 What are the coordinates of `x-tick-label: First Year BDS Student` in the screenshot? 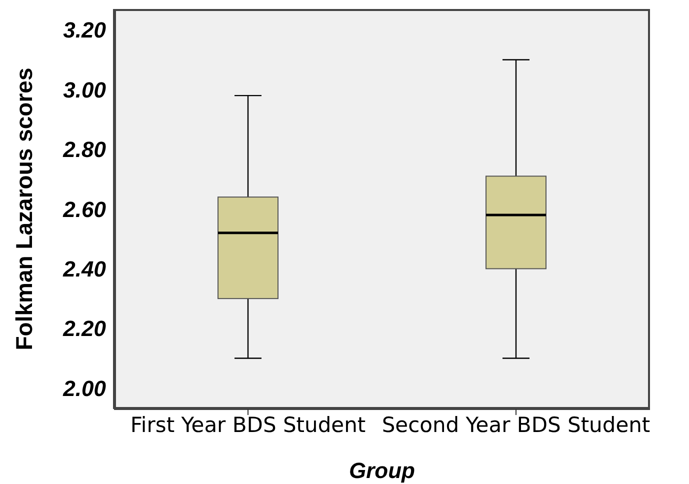 It's located at (248, 424).